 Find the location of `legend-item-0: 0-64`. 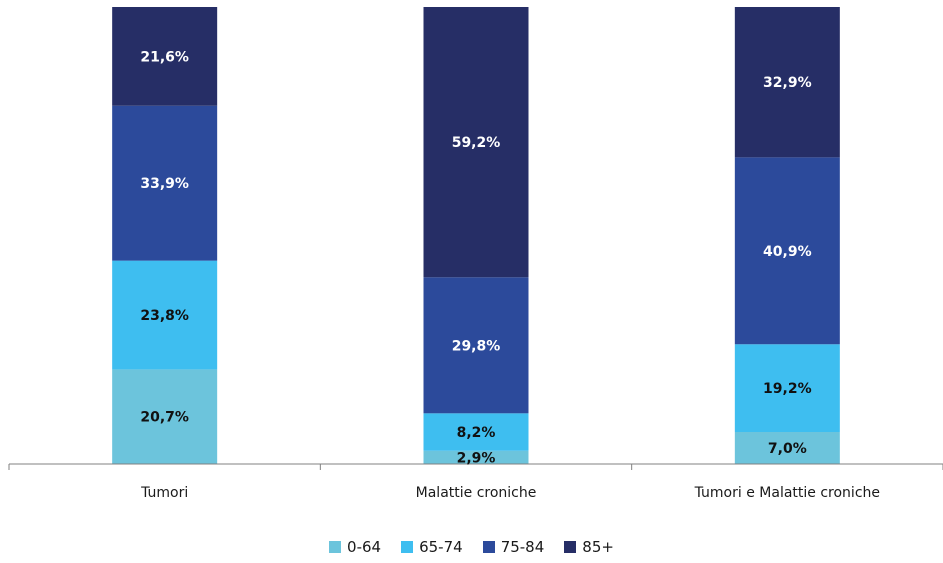

legend-item-0: 0-64 is located at coordinates (355, 547).